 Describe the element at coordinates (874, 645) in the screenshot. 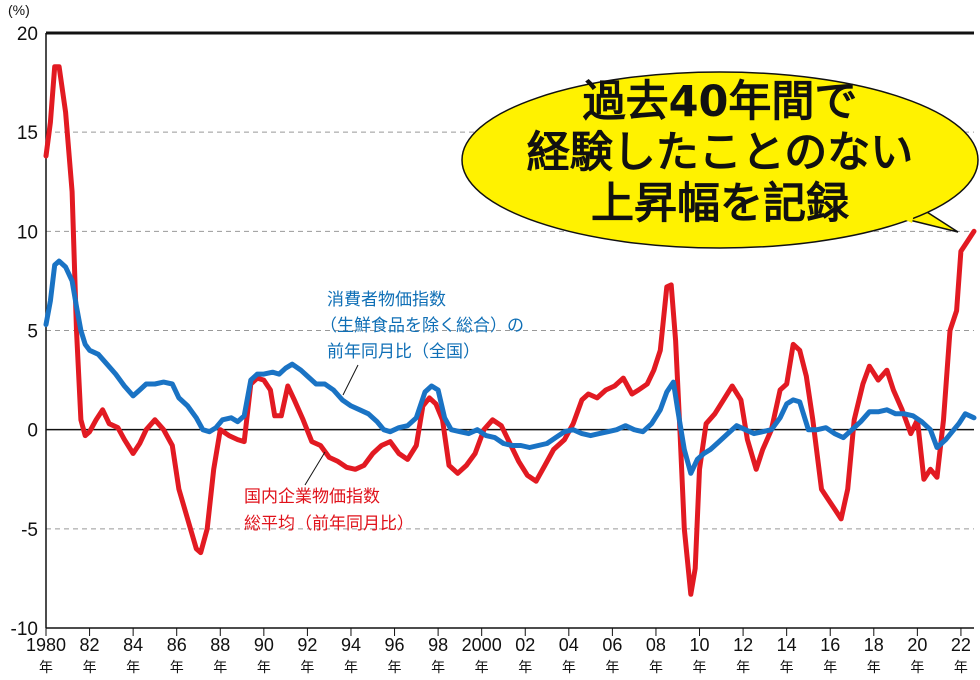

I see `x-tick-label: 18` at that location.